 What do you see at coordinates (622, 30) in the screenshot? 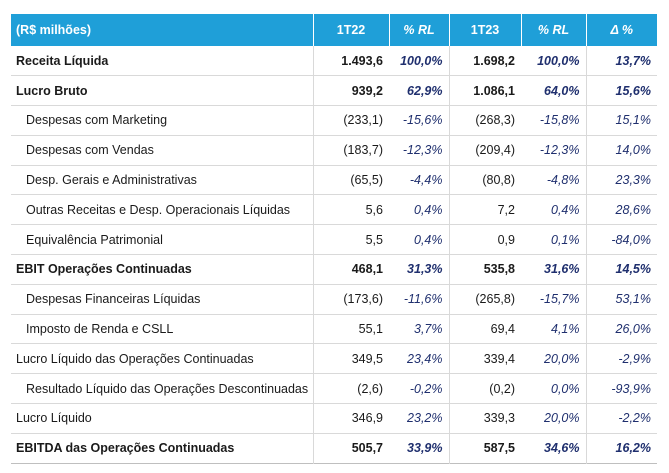
I see `header-delta-pct: Δ %` at bounding box center [622, 30].